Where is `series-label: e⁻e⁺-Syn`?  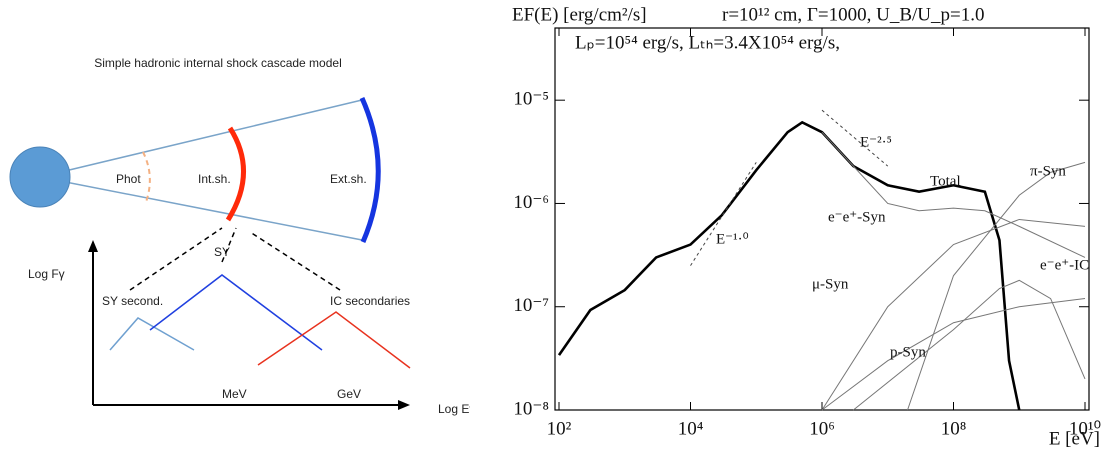 series-label: e⁻e⁺-Syn is located at coordinates (857, 217).